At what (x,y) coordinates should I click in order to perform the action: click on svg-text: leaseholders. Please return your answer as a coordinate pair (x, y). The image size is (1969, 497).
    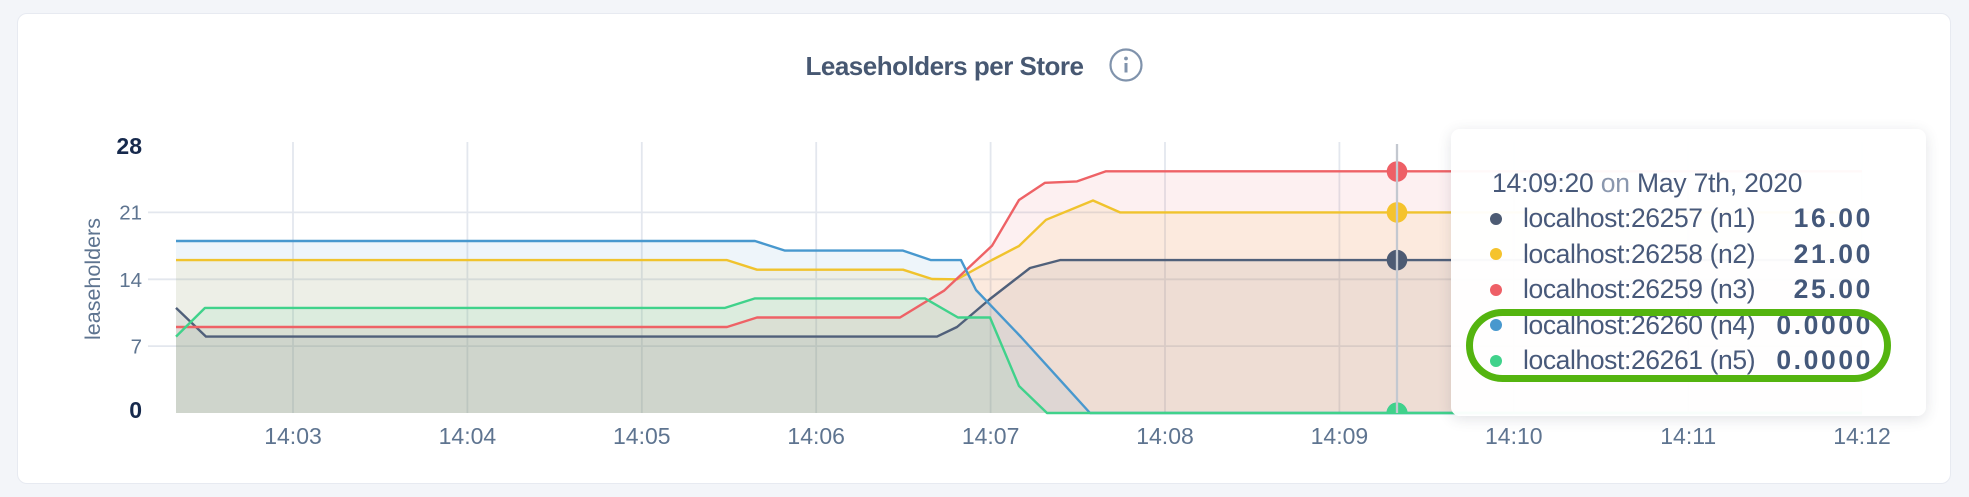
    Looking at the image, I should click on (93, 279).